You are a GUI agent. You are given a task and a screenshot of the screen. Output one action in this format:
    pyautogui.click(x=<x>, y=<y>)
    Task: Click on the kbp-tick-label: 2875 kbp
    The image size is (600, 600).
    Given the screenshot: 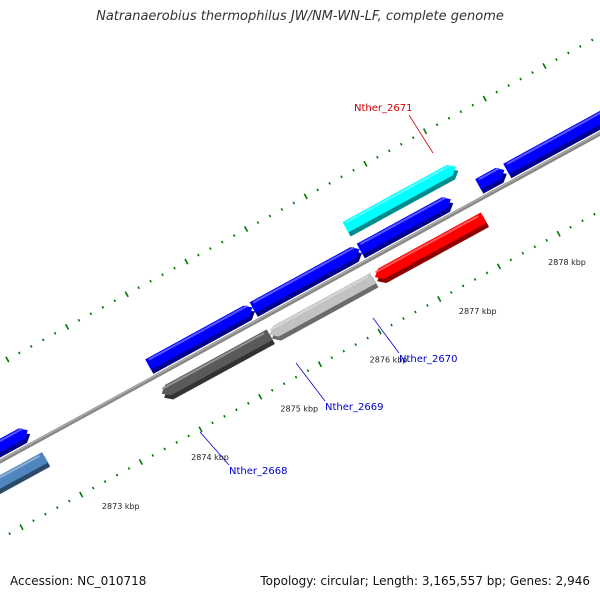 What is the action you would take?
    pyautogui.click(x=299, y=408)
    